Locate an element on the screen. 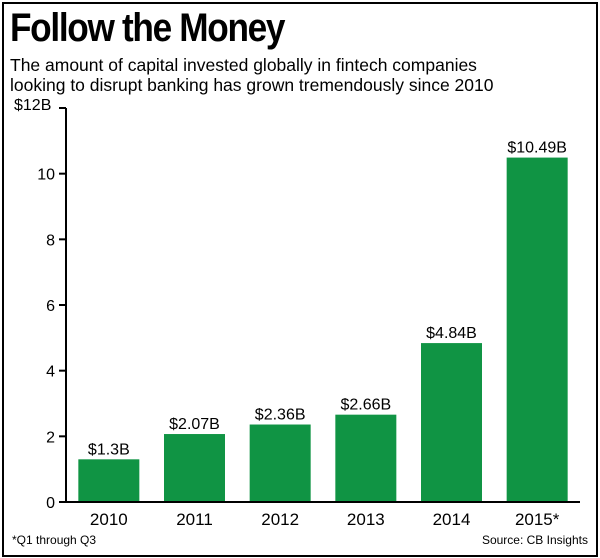 This screenshot has height=558, width=600. y-tick-label: 8 is located at coordinates (50, 240).